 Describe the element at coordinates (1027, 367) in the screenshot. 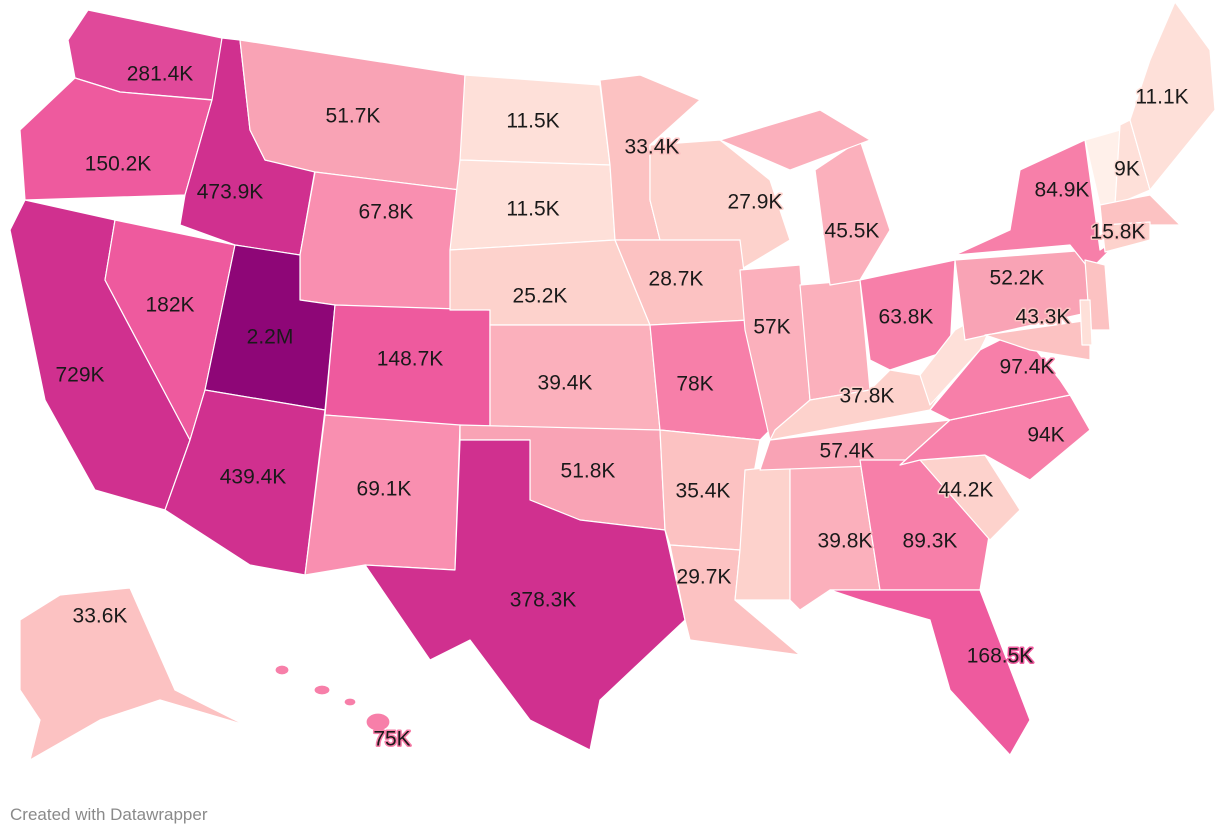

I see `state-label-va: 97.4K` at that location.